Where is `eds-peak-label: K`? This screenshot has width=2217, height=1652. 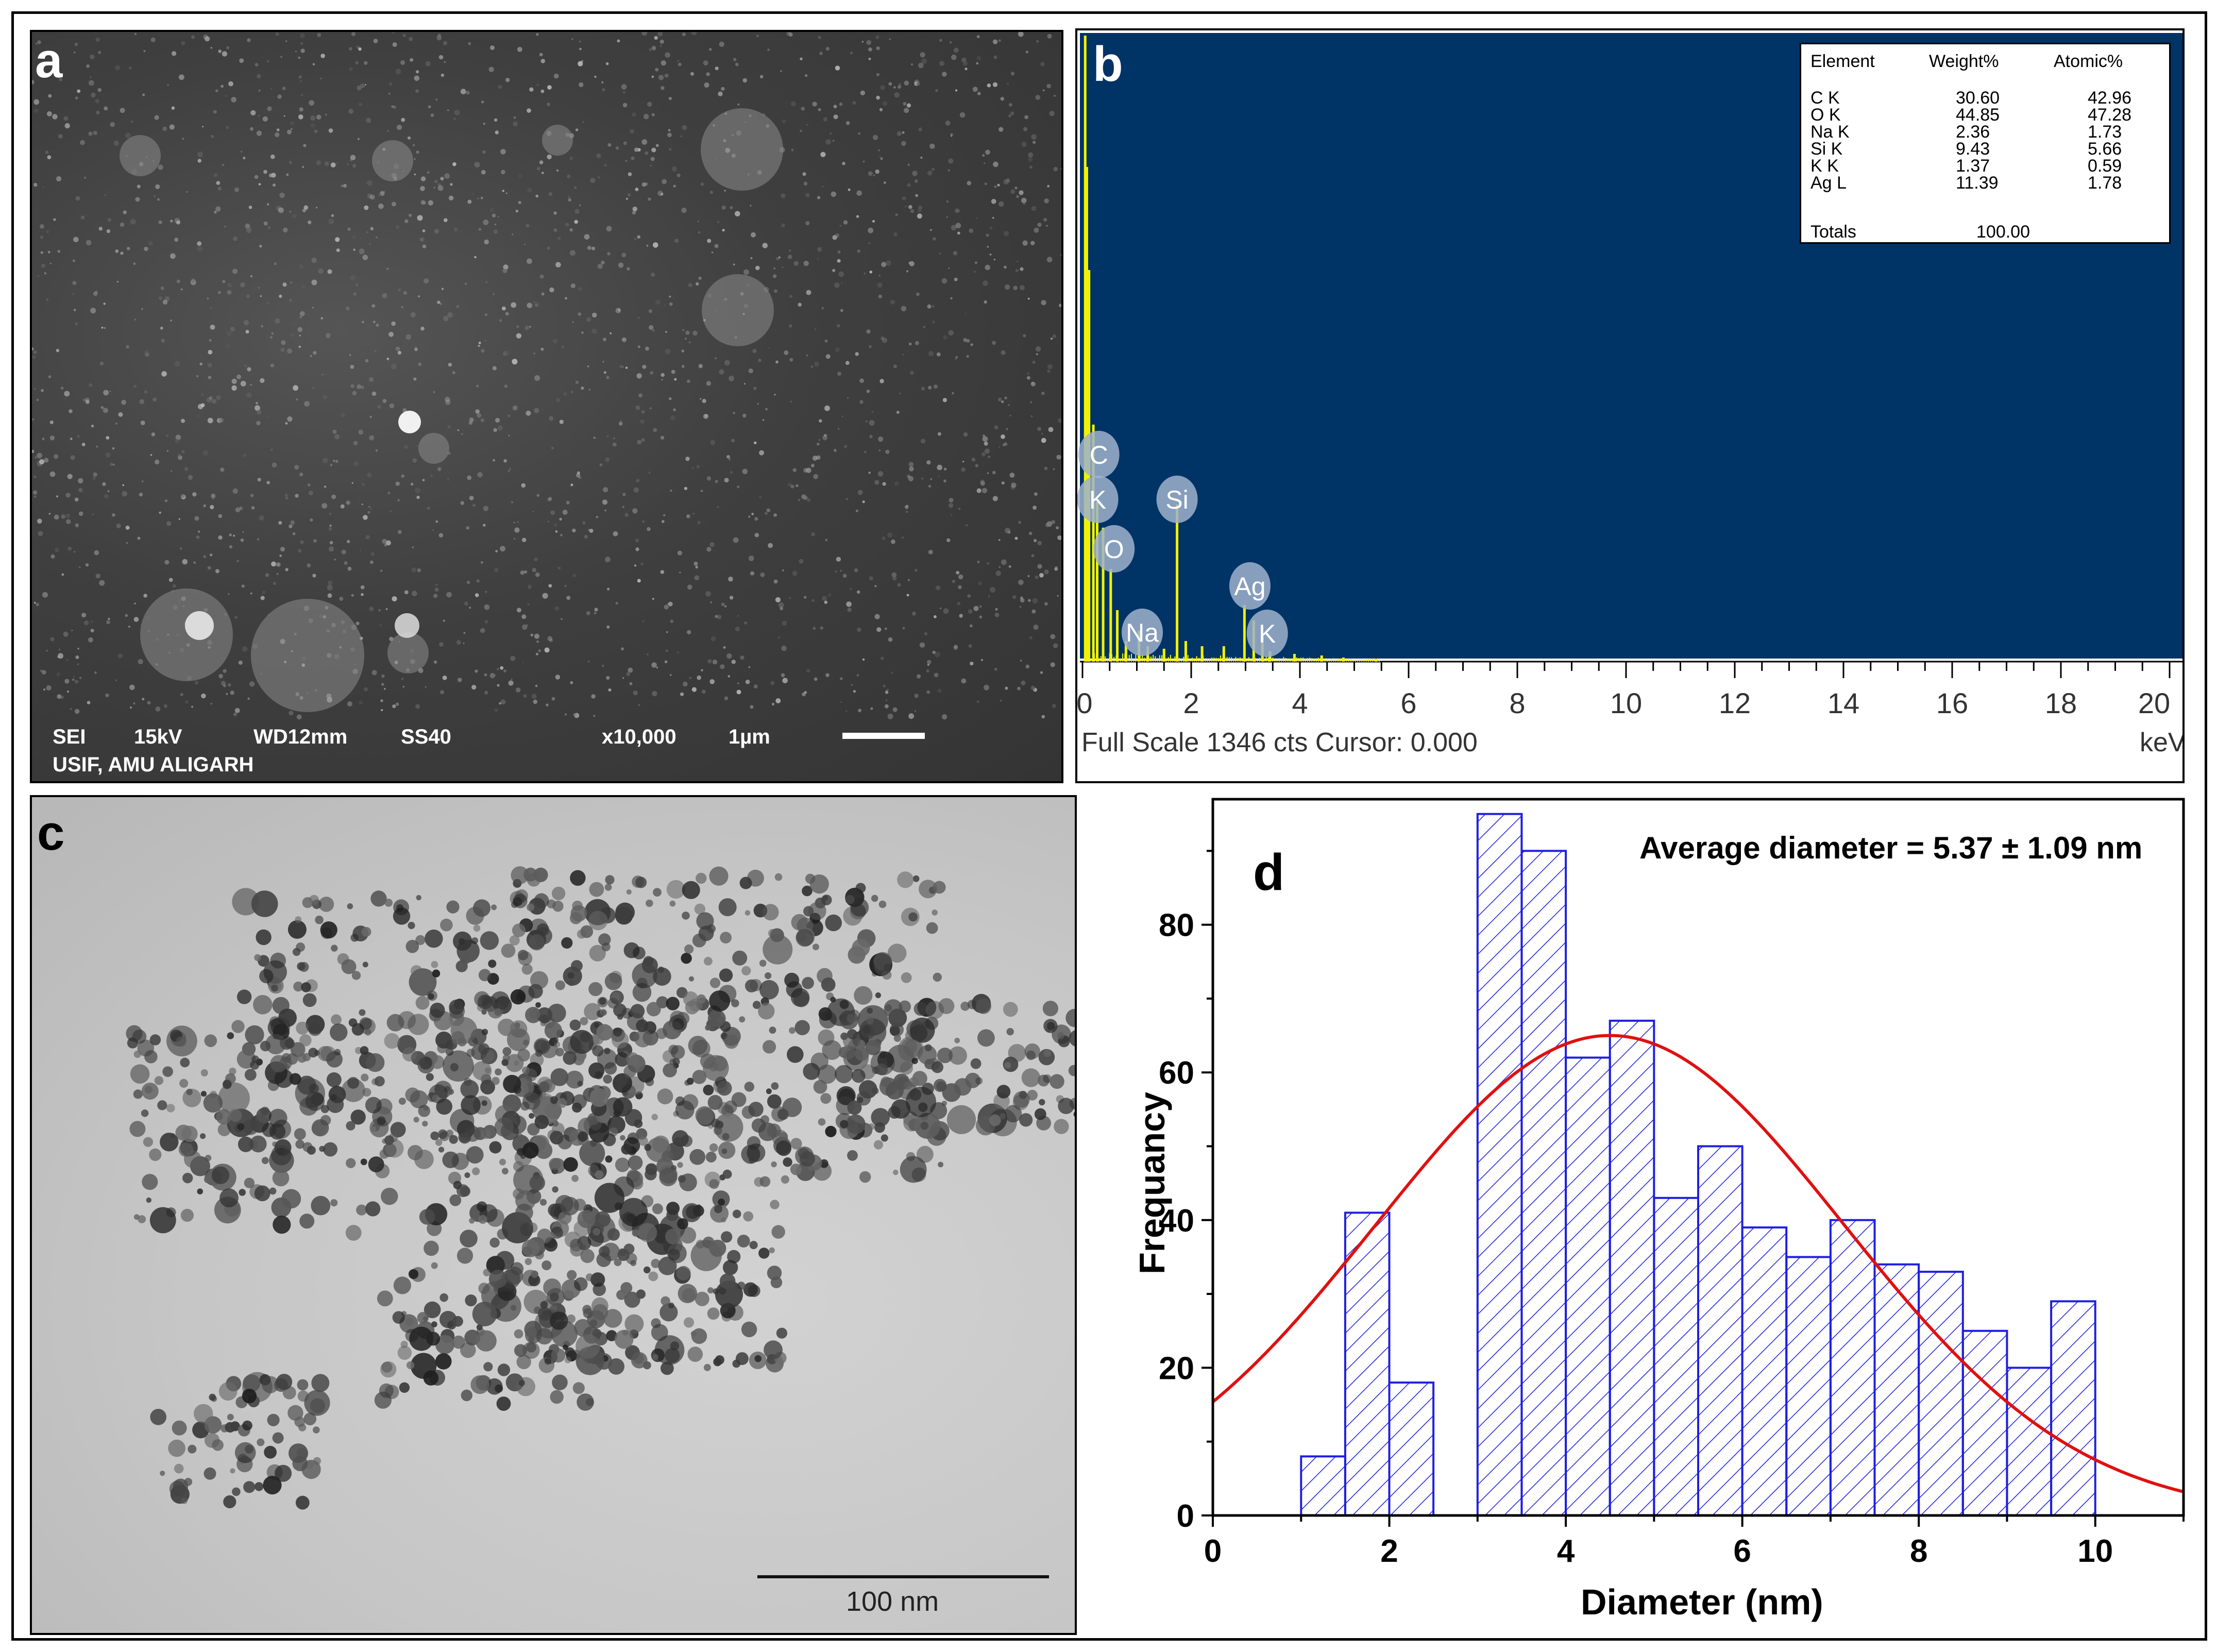 eds-peak-label: K is located at coordinates (1267, 633).